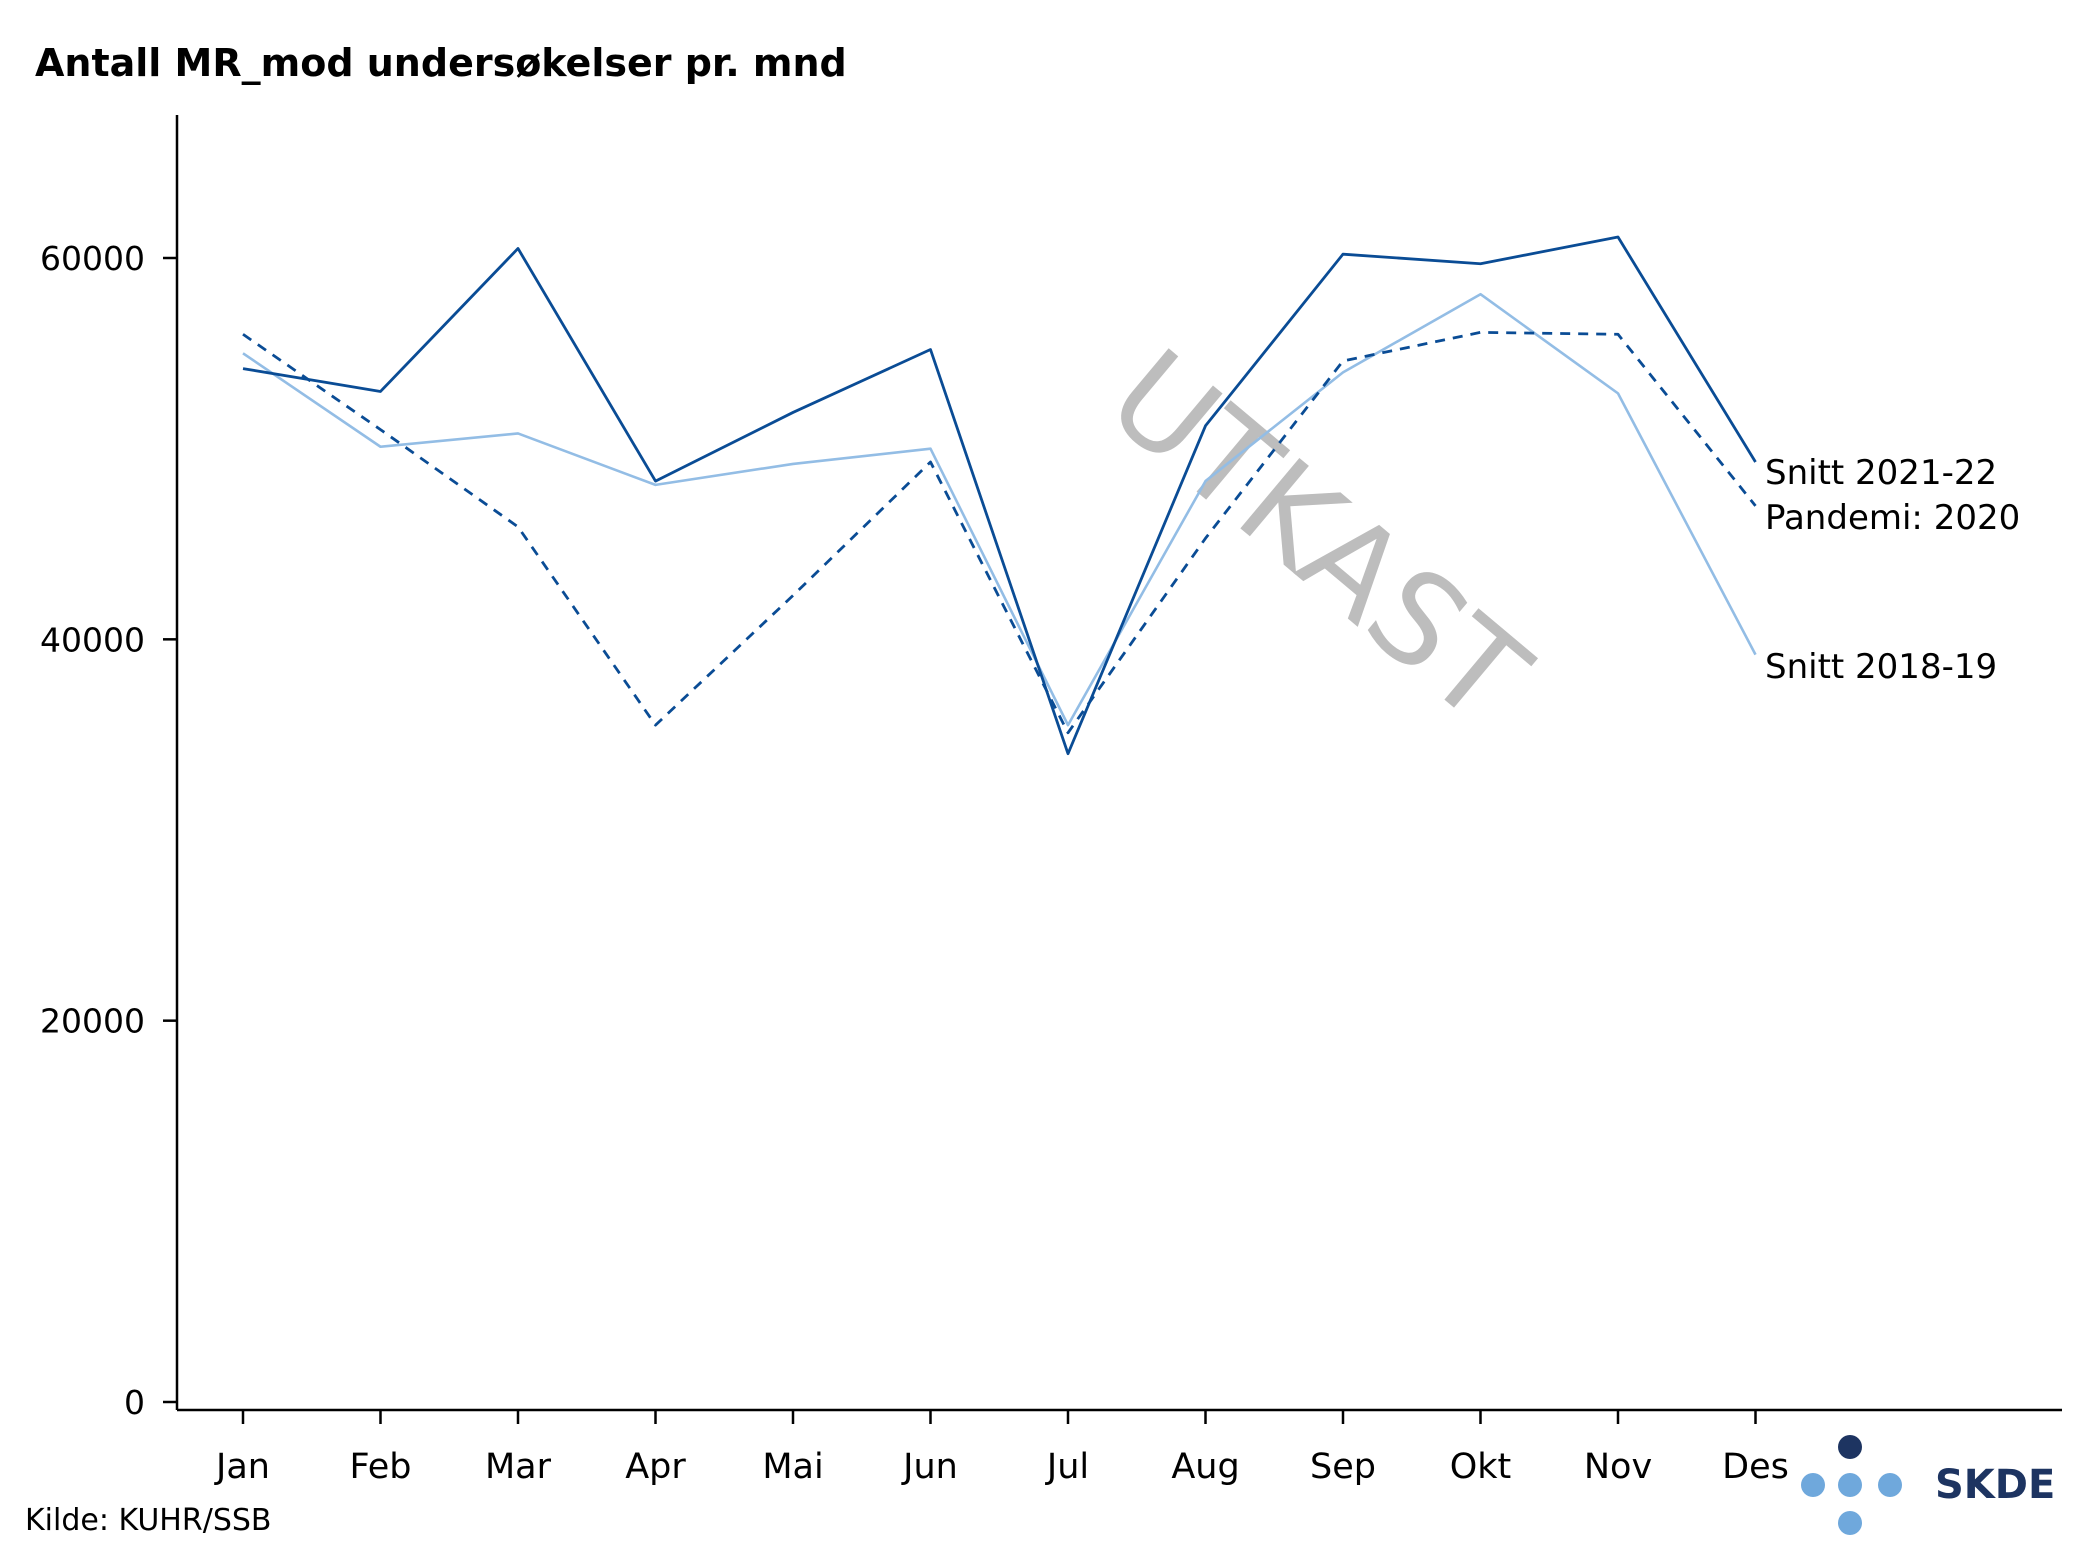 Image resolution: width=2083 pixels, height=1562 pixels. Describe the element at coordinates (92, 258) in the screenshot. I see `y-tick-label: 60000` at that location.